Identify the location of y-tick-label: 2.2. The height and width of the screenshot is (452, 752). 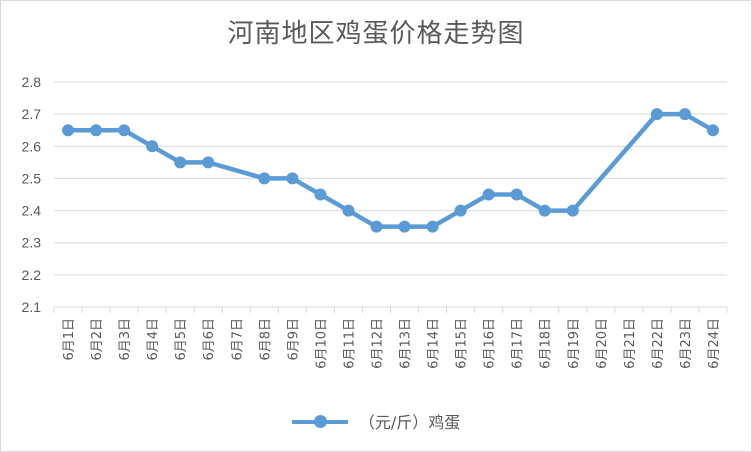
(32, 275).